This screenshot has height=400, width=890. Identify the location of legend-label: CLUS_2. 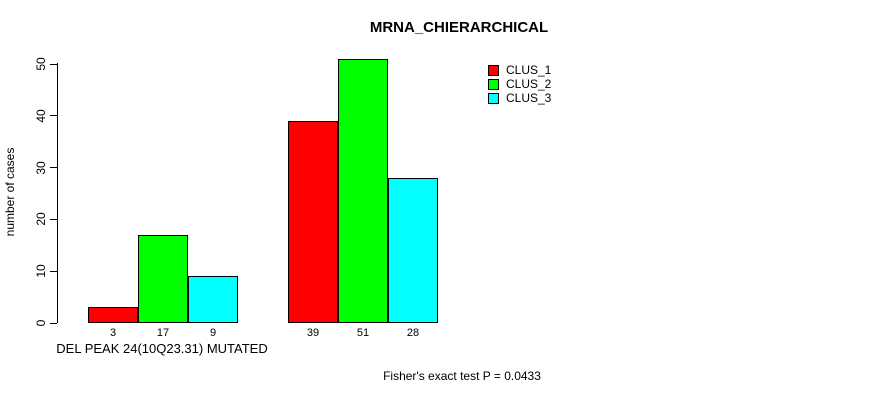
(529, 84).